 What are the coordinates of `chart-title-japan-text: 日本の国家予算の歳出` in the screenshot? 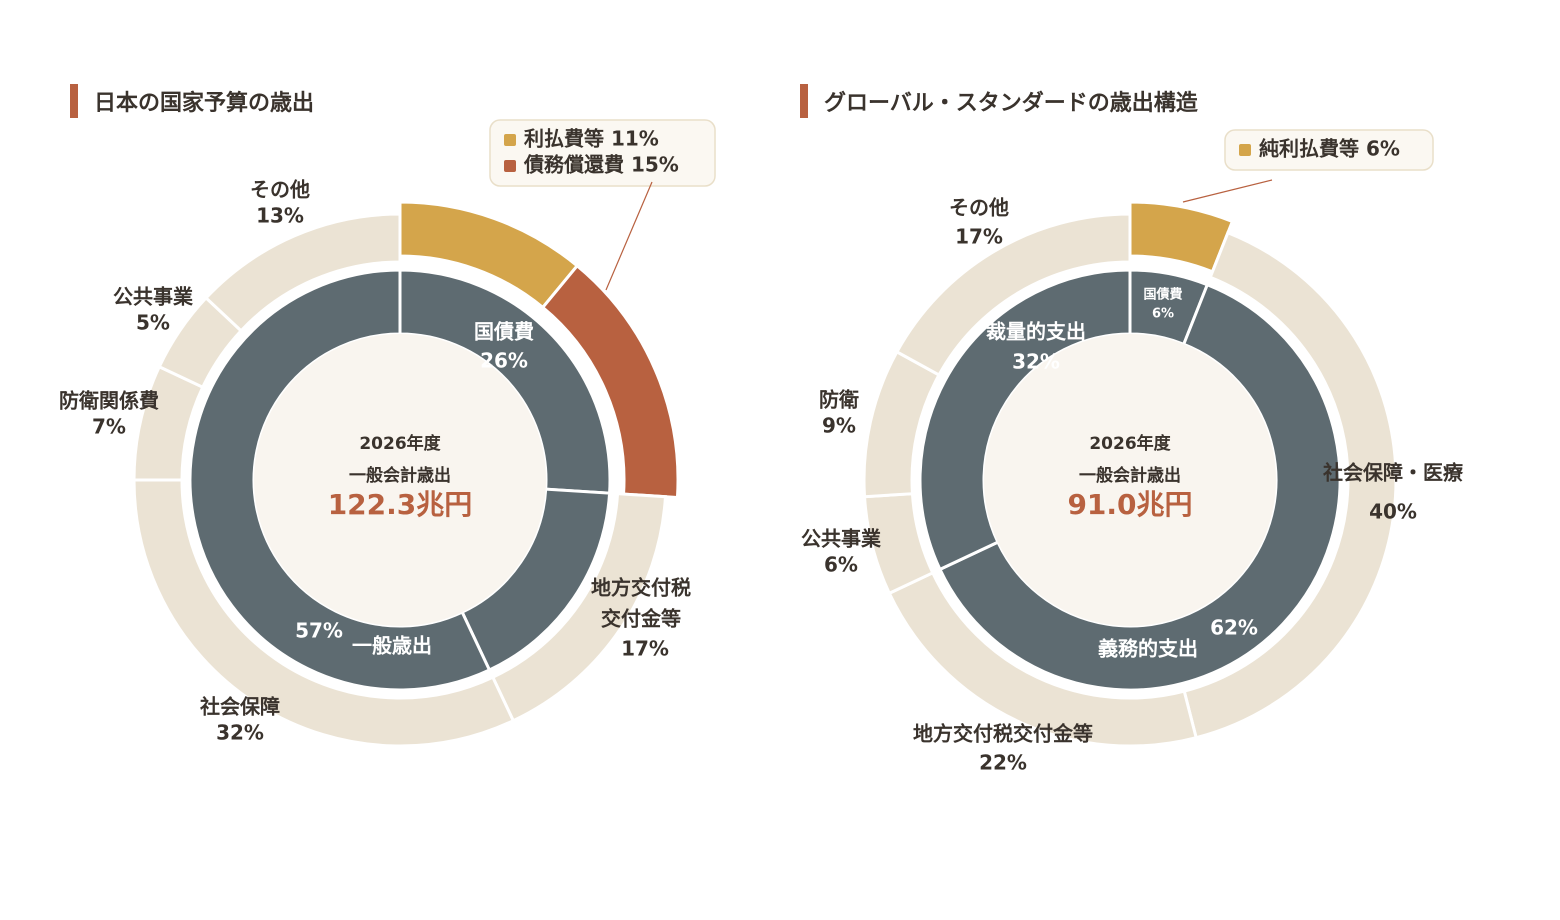 It's located at (204, 103).